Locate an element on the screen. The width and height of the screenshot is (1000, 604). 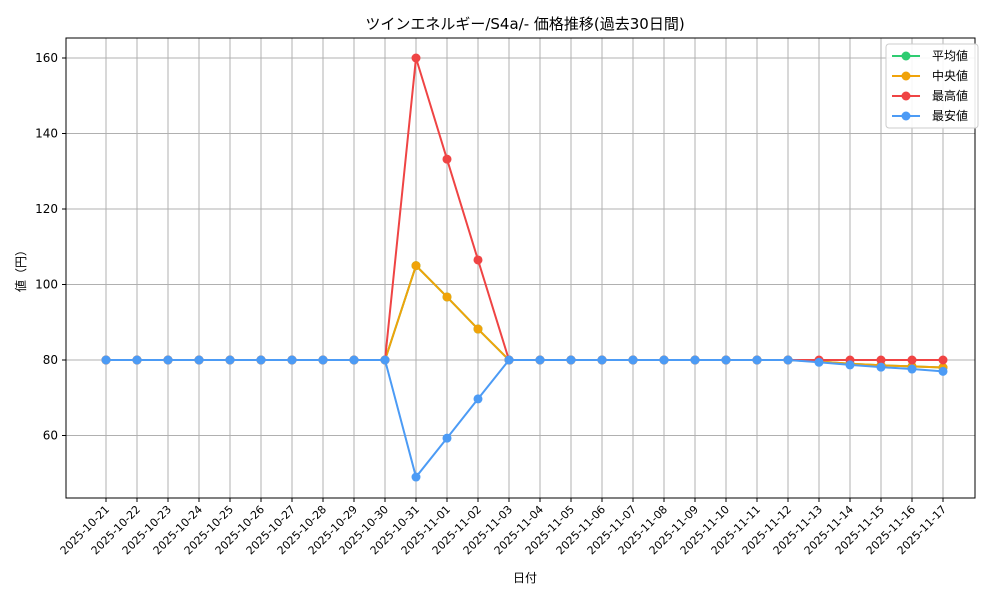
chart-title: ツインエネルギー/S4a/- 価格推移(過去30日間) is located at coordinates (524, 24).